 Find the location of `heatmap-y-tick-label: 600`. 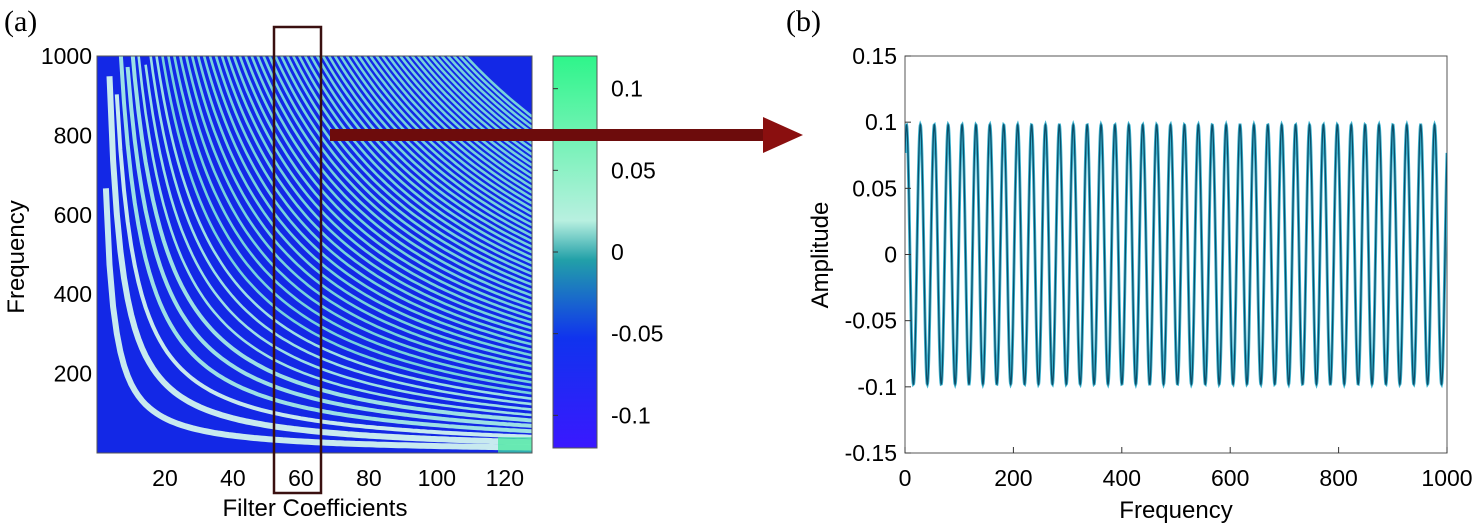

heatmap-y-tick-label: 600 is located at coordinates (73, 215).